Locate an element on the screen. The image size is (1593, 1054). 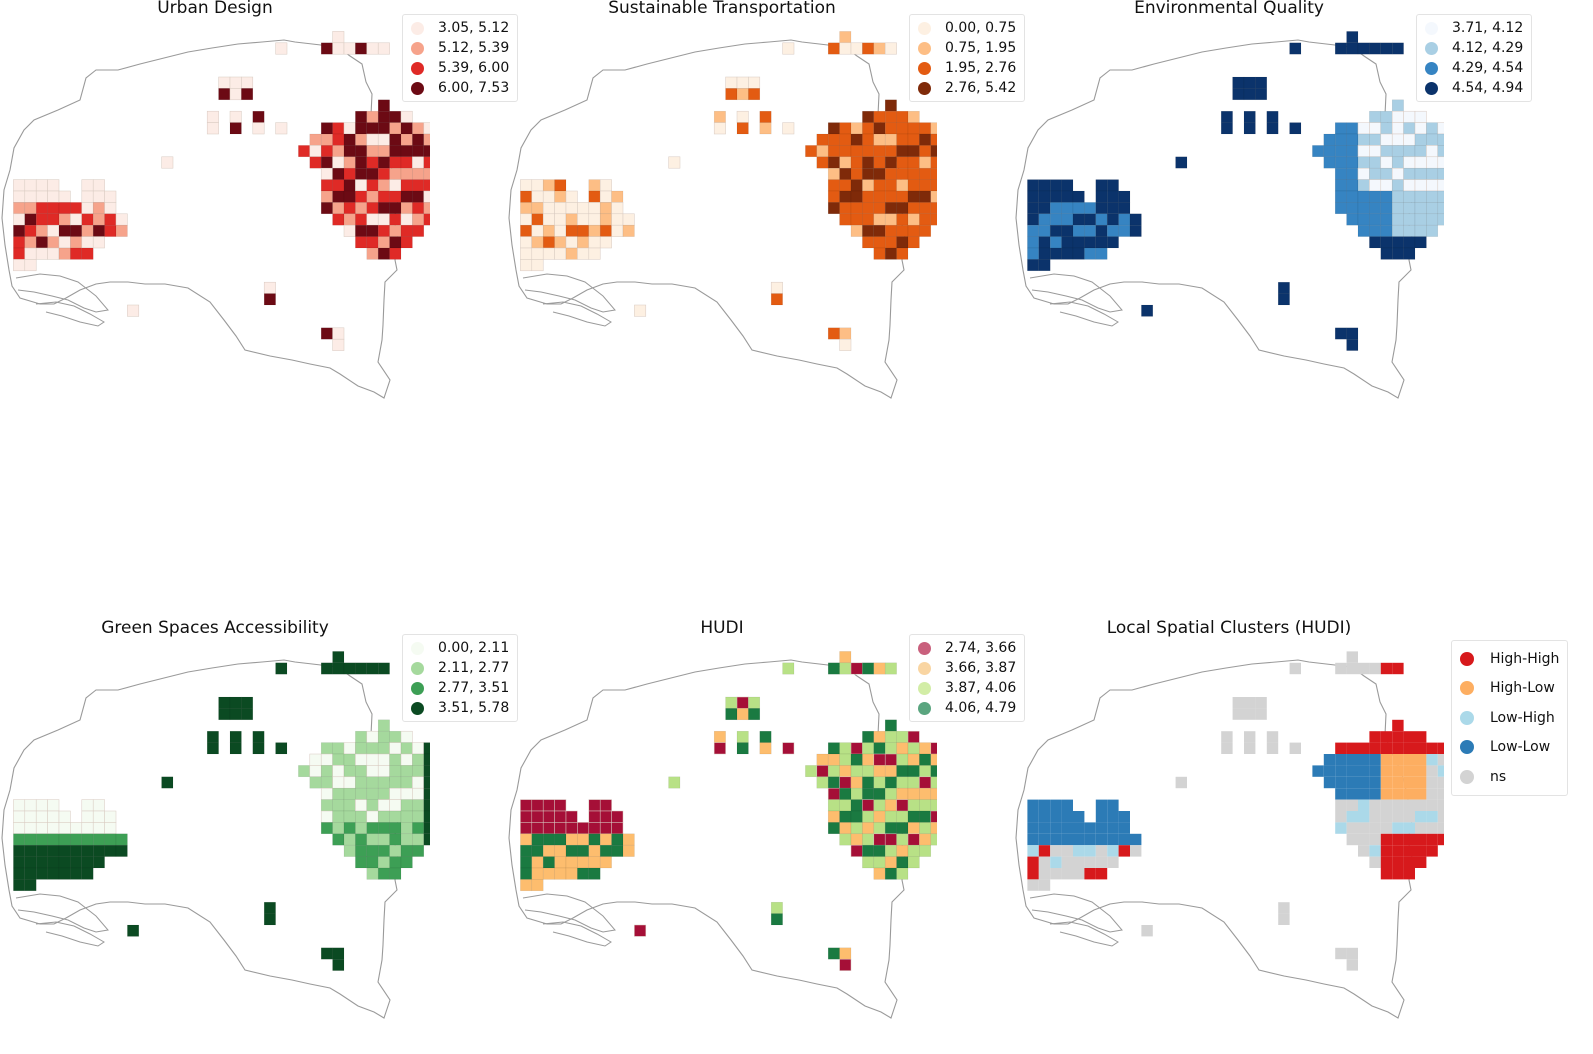
legend-label: 1.95, 2.76 is located at coordinates (981, 68).